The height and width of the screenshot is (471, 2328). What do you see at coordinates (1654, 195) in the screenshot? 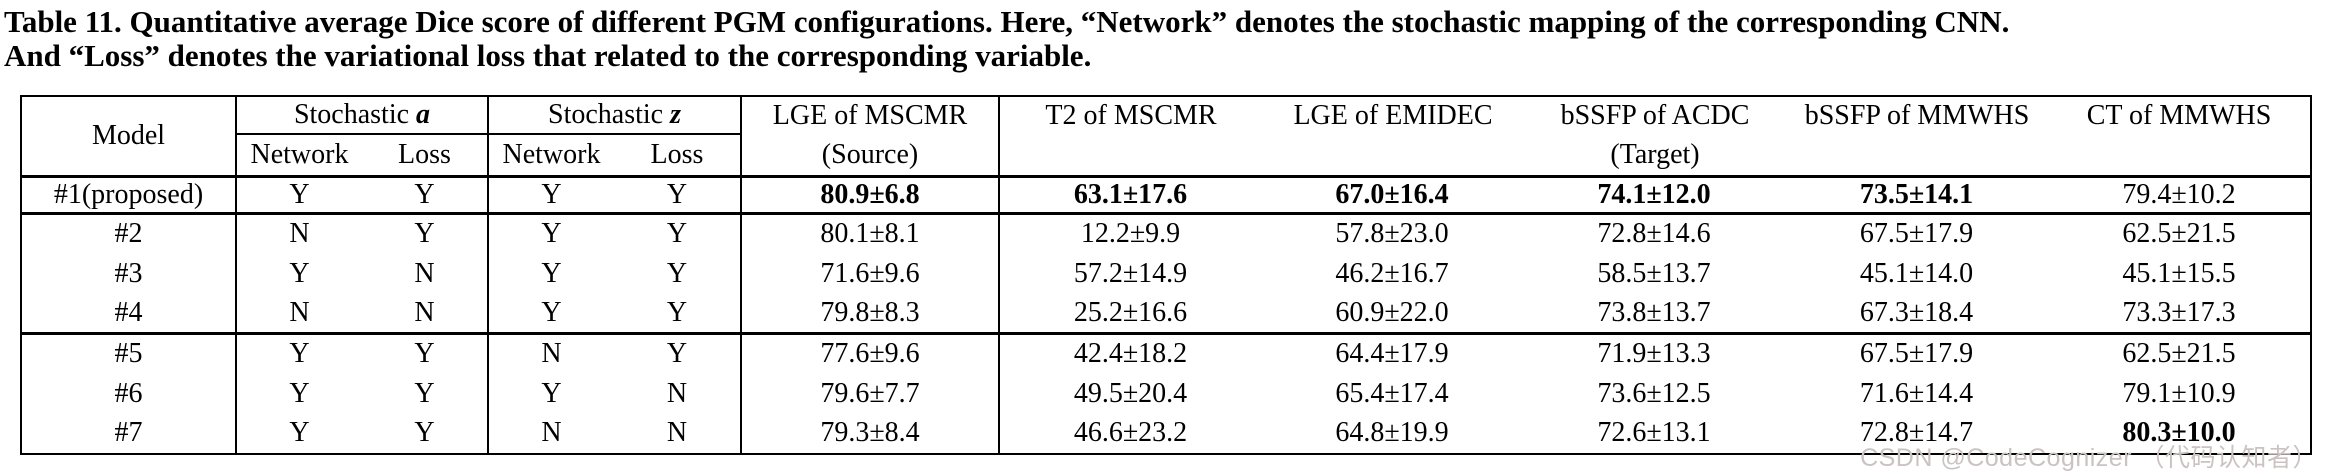
I see `score-cell: 74.1±12.0` at bounding box center [1654, 195].